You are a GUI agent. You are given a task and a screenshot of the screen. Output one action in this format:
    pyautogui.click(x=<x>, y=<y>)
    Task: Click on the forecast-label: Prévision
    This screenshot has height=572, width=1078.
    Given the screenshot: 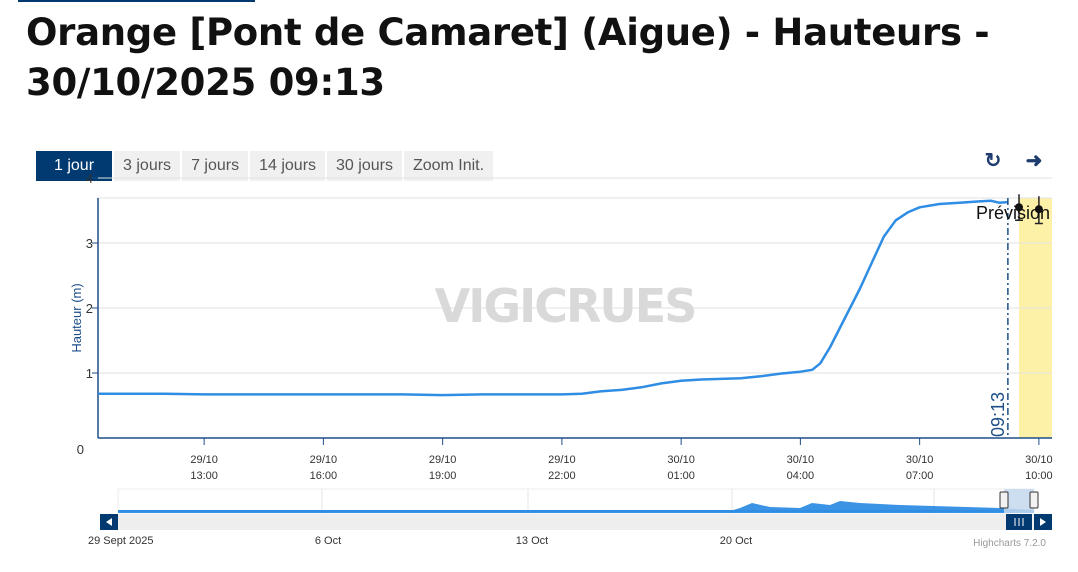 What is the action you would take?
    pyautogui.click(x=1013, y=213)
    